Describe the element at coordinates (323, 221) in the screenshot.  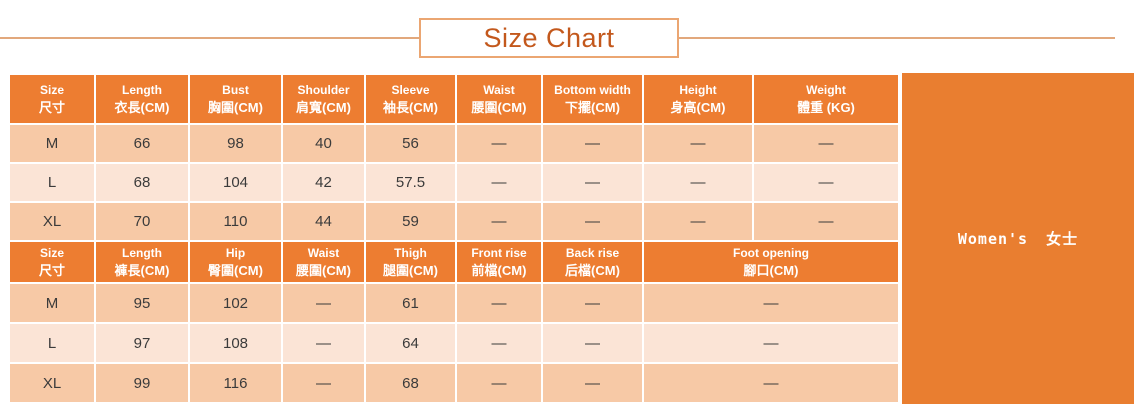
I see `value-cell: 44` at that location.